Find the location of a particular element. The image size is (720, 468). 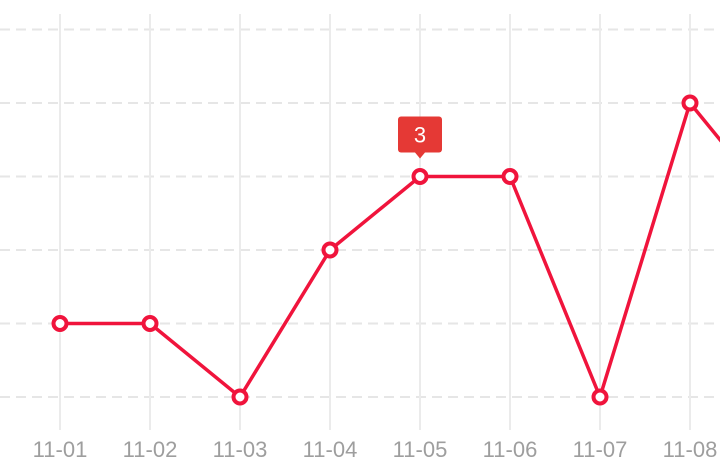

x-tick-label: 11-08 is located at coordinates (690, 449).